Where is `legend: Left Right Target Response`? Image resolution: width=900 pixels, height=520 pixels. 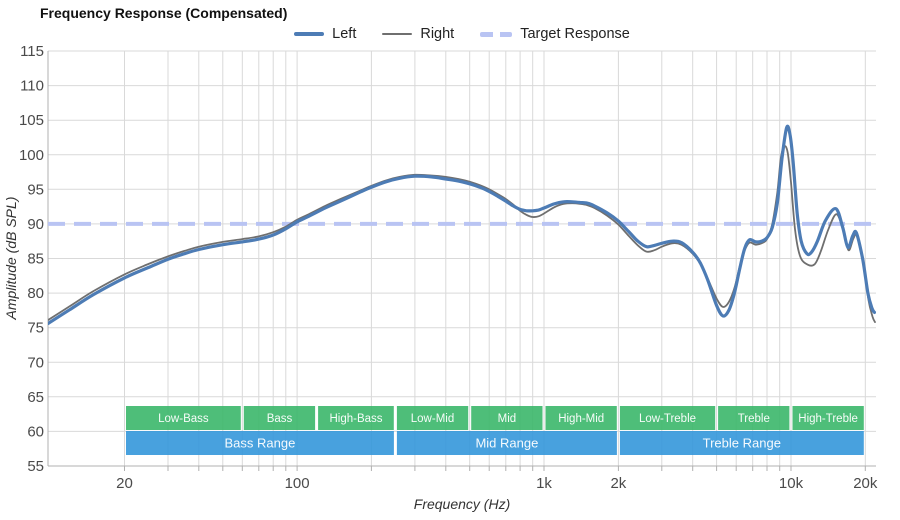
legend: Left Right Target Response is located at coordinates (462, 34).